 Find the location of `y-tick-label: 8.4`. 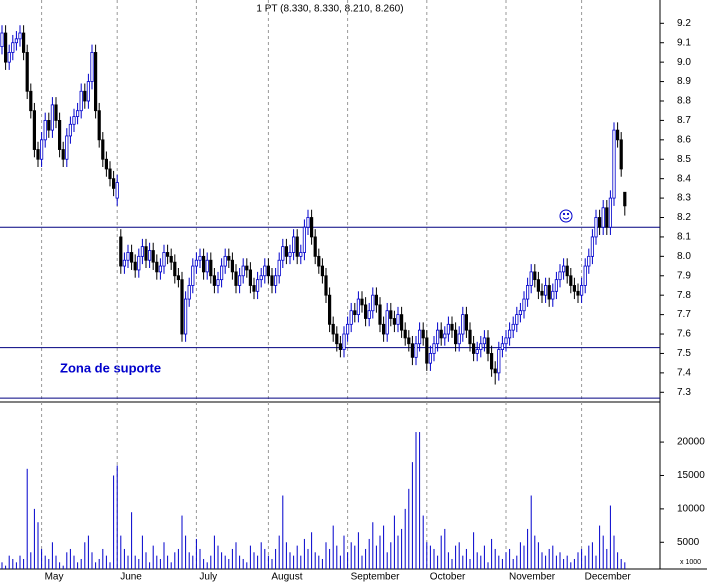

y-tick-label: 8.4 is located at coordinates (684, 178).